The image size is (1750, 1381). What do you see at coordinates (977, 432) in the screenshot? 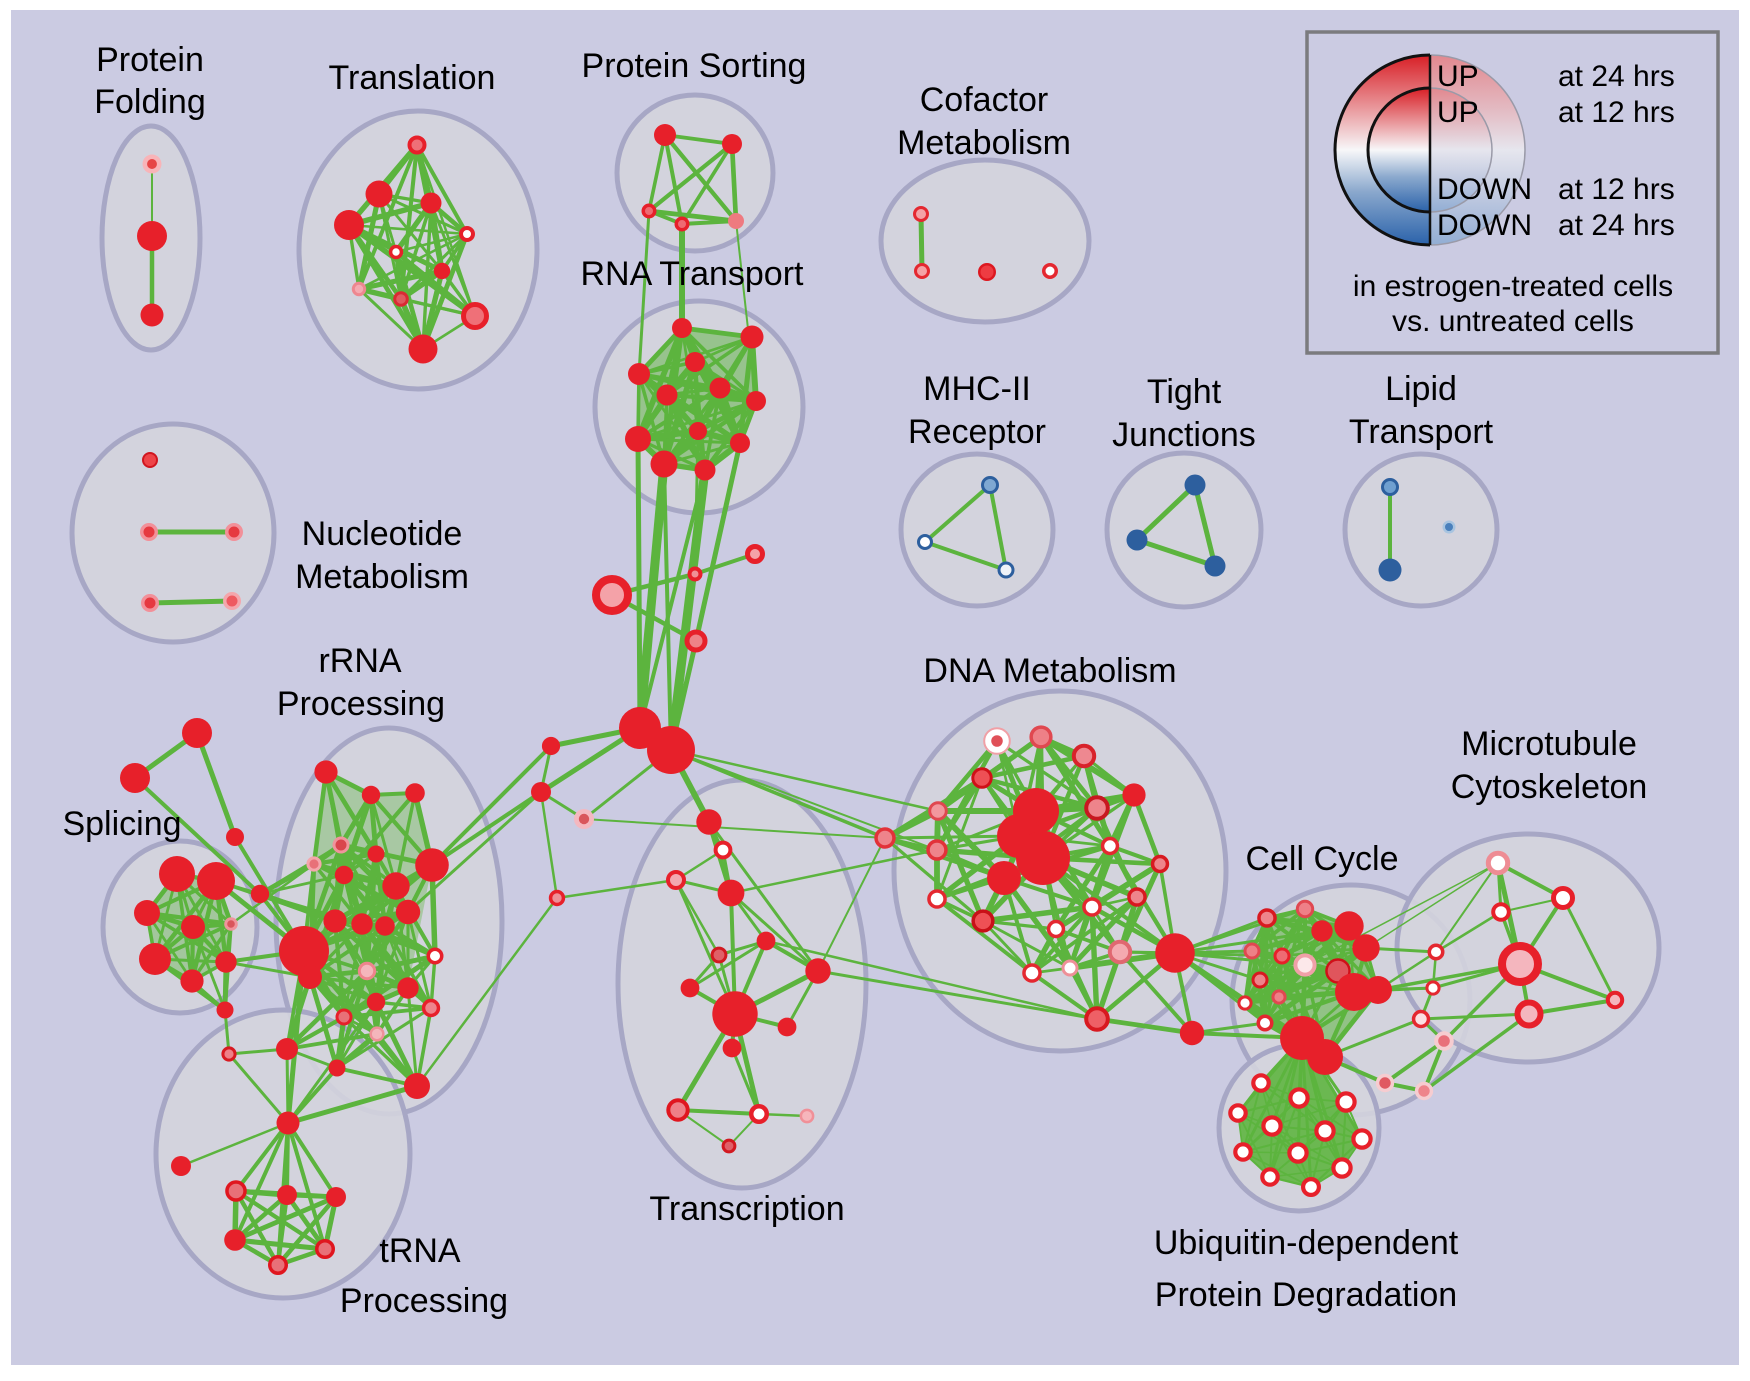
I see `svg-text: Receptor` at bounding box center [977, 432].